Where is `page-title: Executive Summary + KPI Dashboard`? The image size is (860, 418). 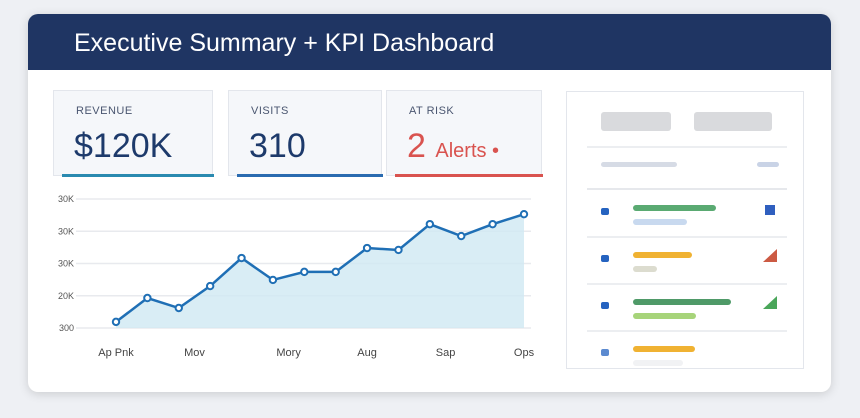 page-title: Executive Summary + KPI Dashboard is located at coordinates (429, 42).